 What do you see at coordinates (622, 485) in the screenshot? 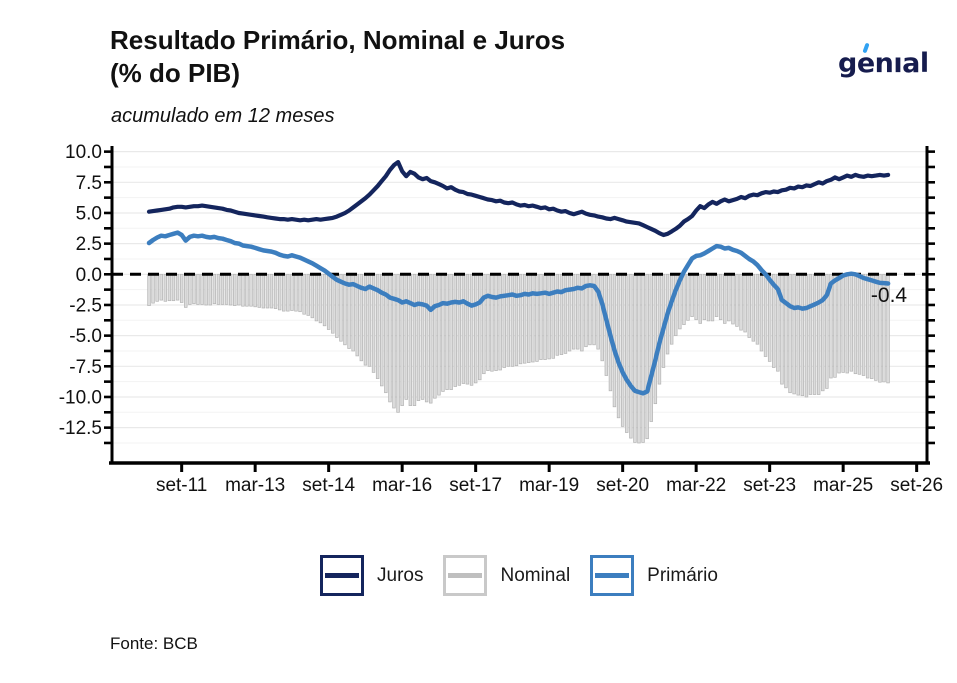
I see `svg-text: set-20` at bounding box center [622, 485].